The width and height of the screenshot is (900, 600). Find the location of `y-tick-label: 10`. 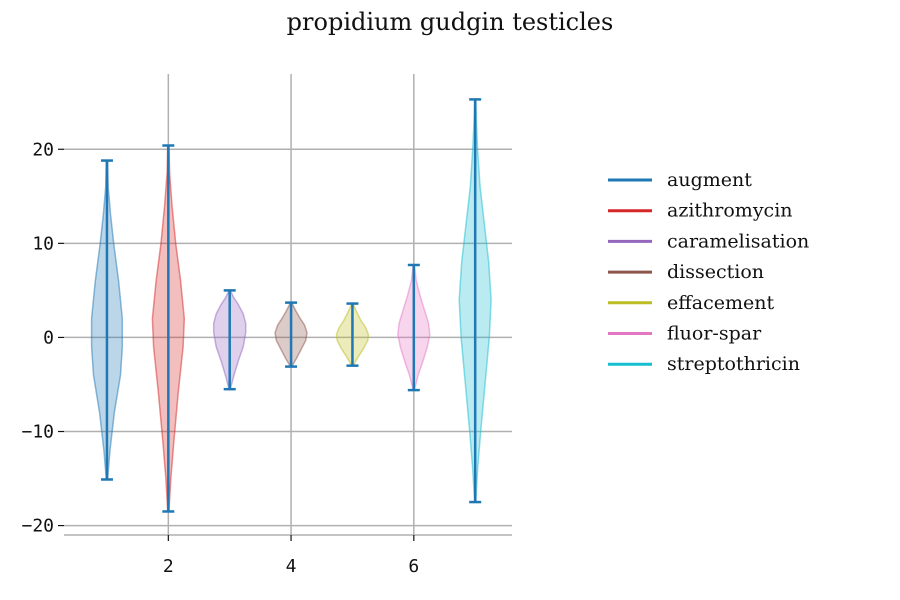

y-tick-label: 10 is located at coordinates (43, 243).